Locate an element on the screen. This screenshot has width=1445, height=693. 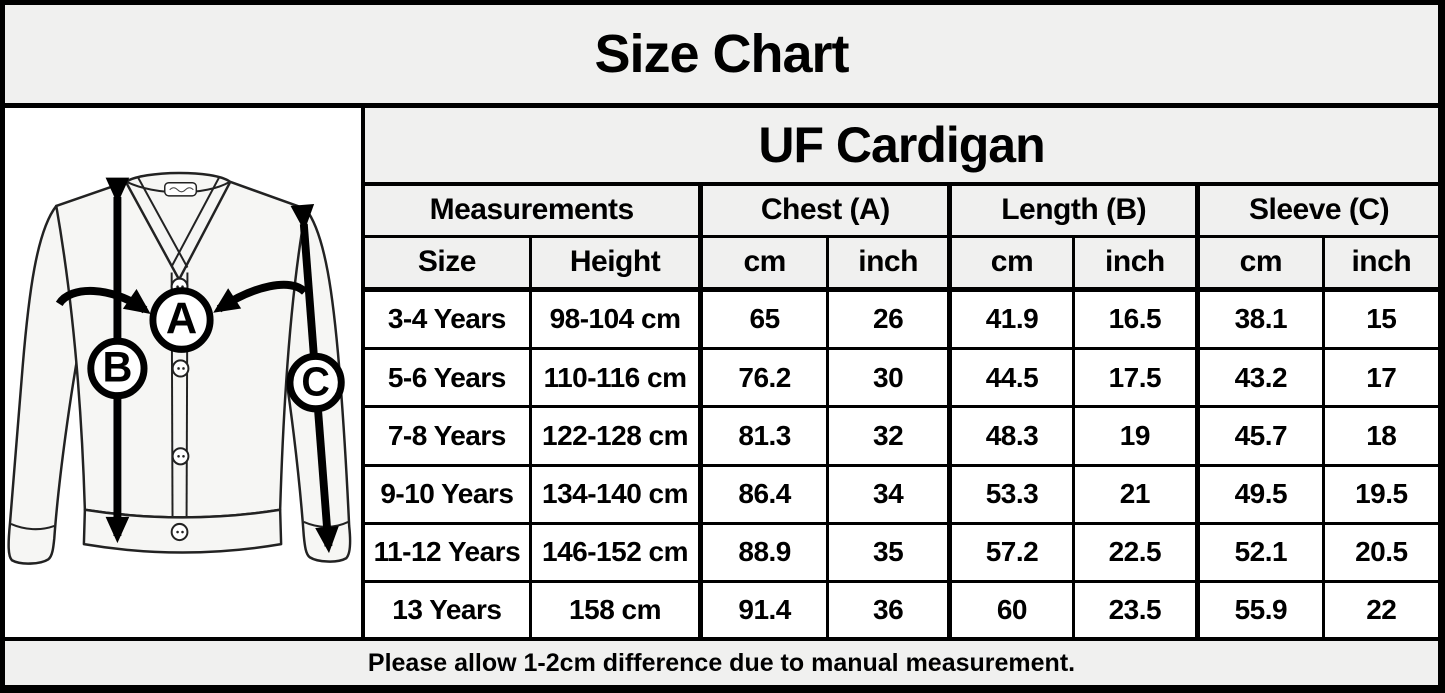
buttons is located at coordinates (180, 409).